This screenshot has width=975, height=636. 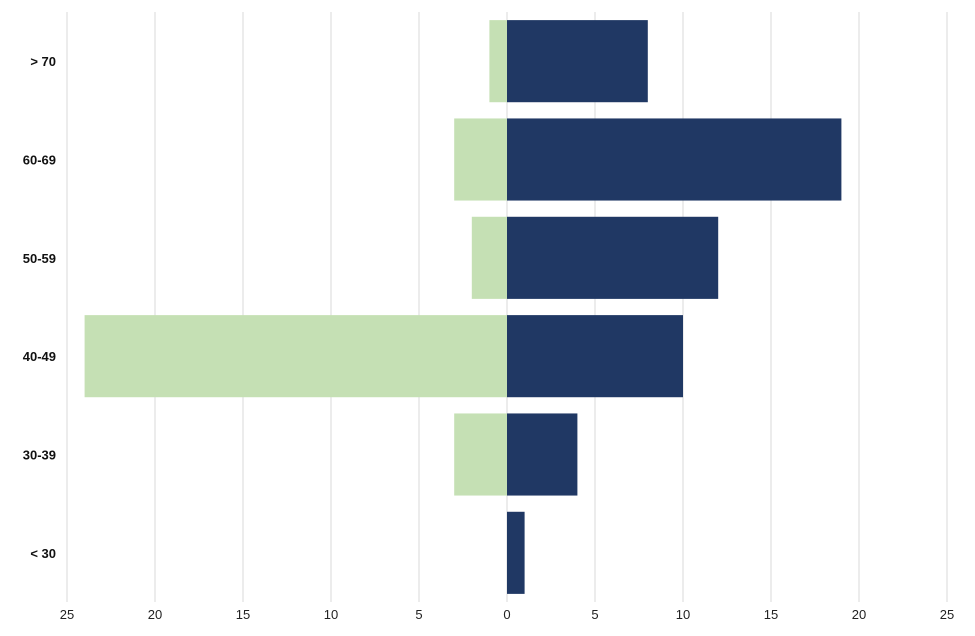 What do you see at coordinates (771, 614) in the screenshot?
I see `x-tick-label-8: 15` at bounding box center [771, 614].